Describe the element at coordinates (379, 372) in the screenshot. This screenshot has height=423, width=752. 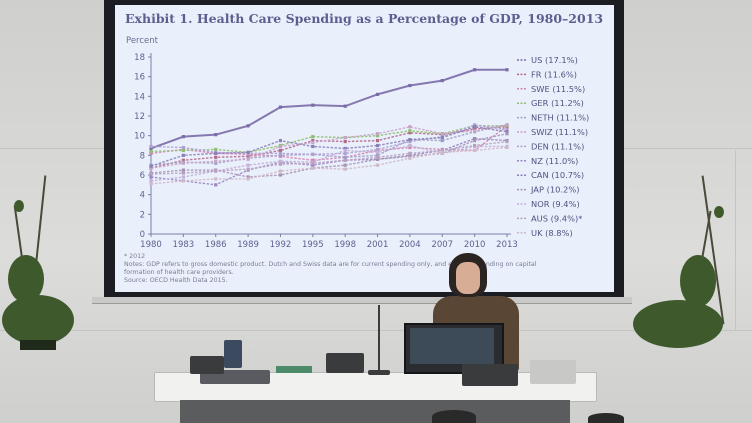
I see `microphone-base` at that location.